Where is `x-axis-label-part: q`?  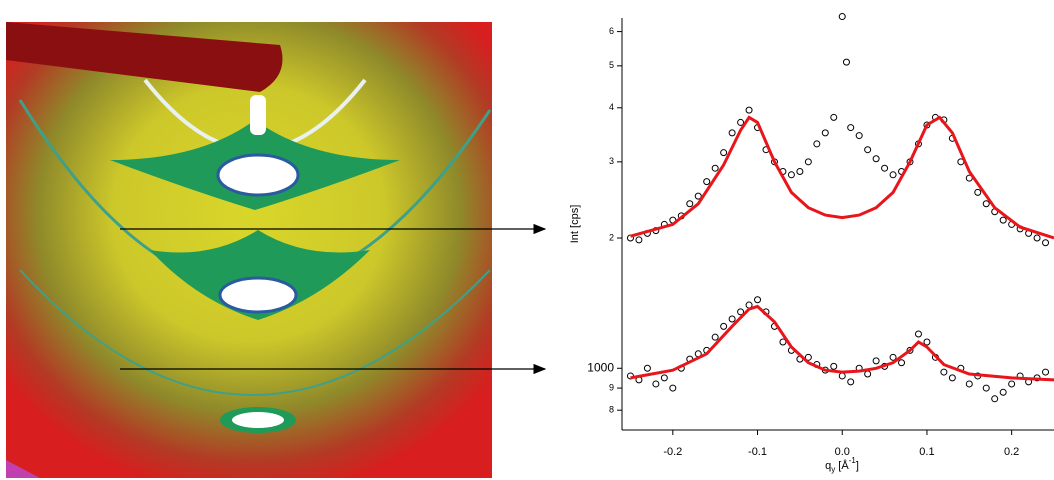
x-axis-label-part: q is located at coordinates (828, 466).